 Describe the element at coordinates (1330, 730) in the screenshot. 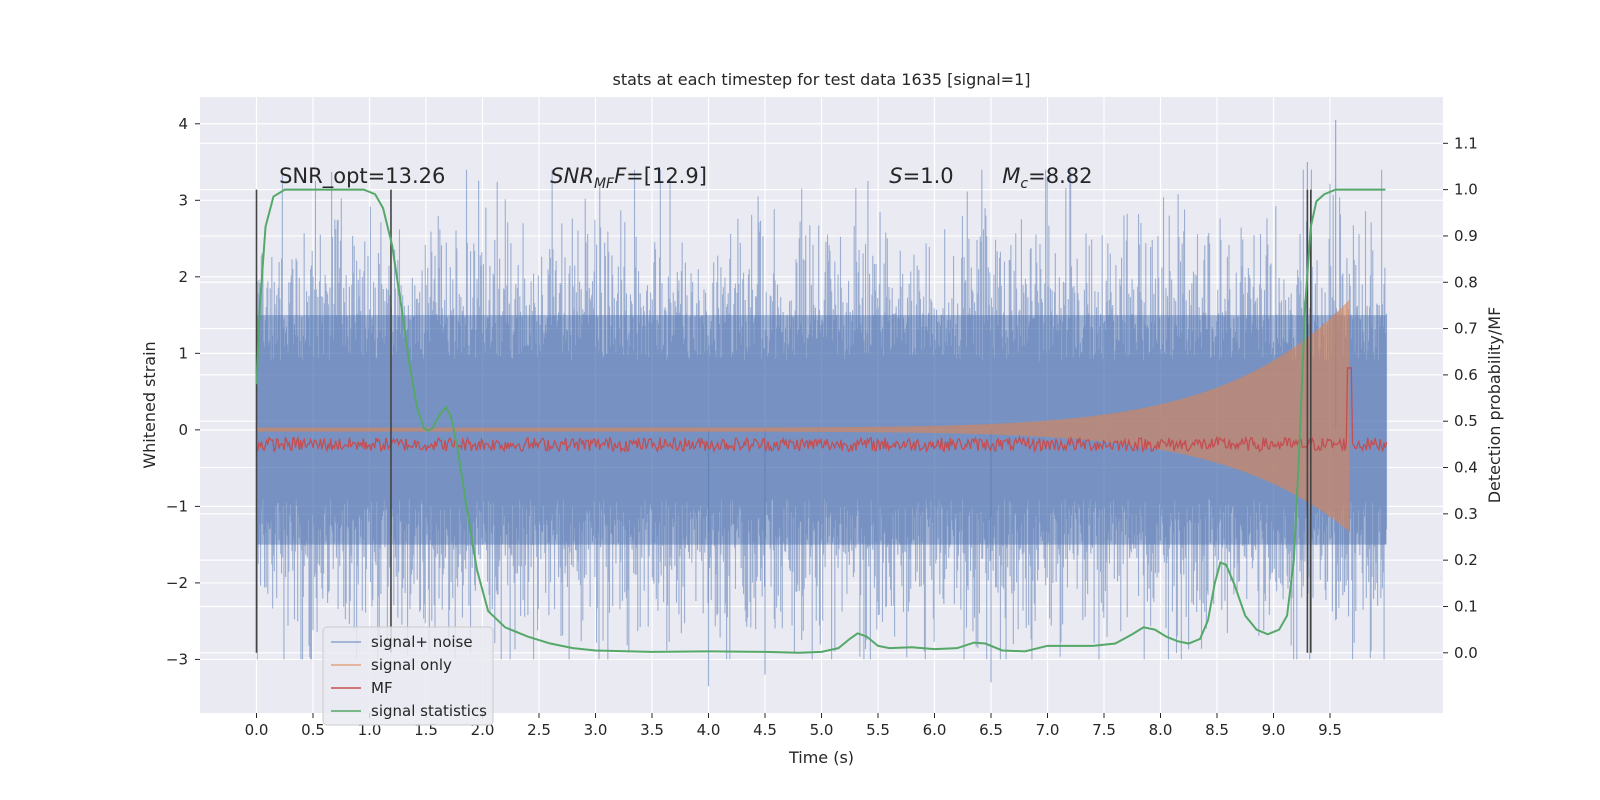

I see `x-tick-label: 9.5` at that location.